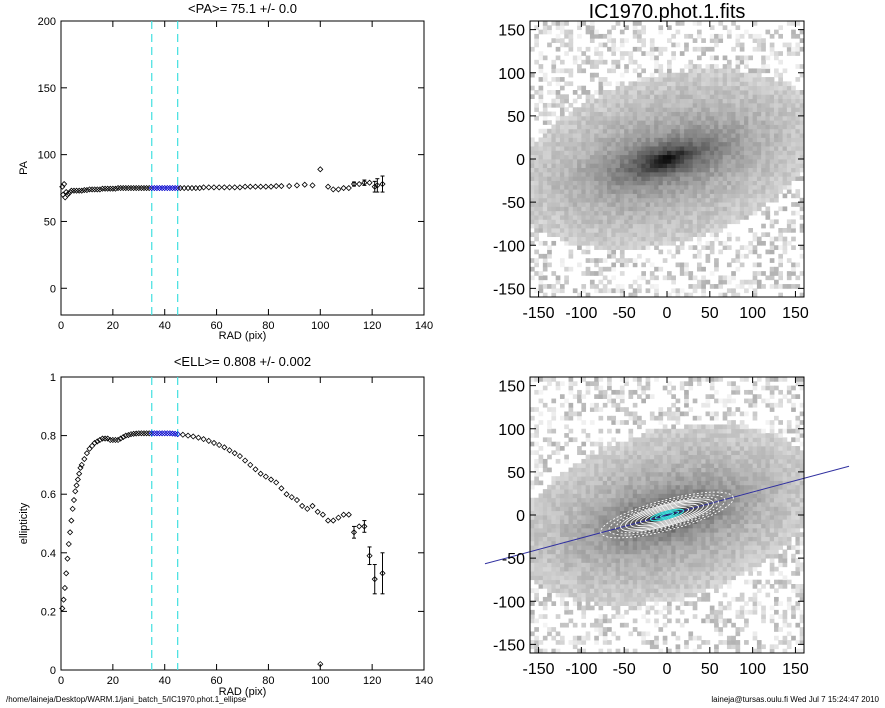  Describe the element at coordinates (113, 681) in the screenshot. I see `x-tick-label: 20` at that location.